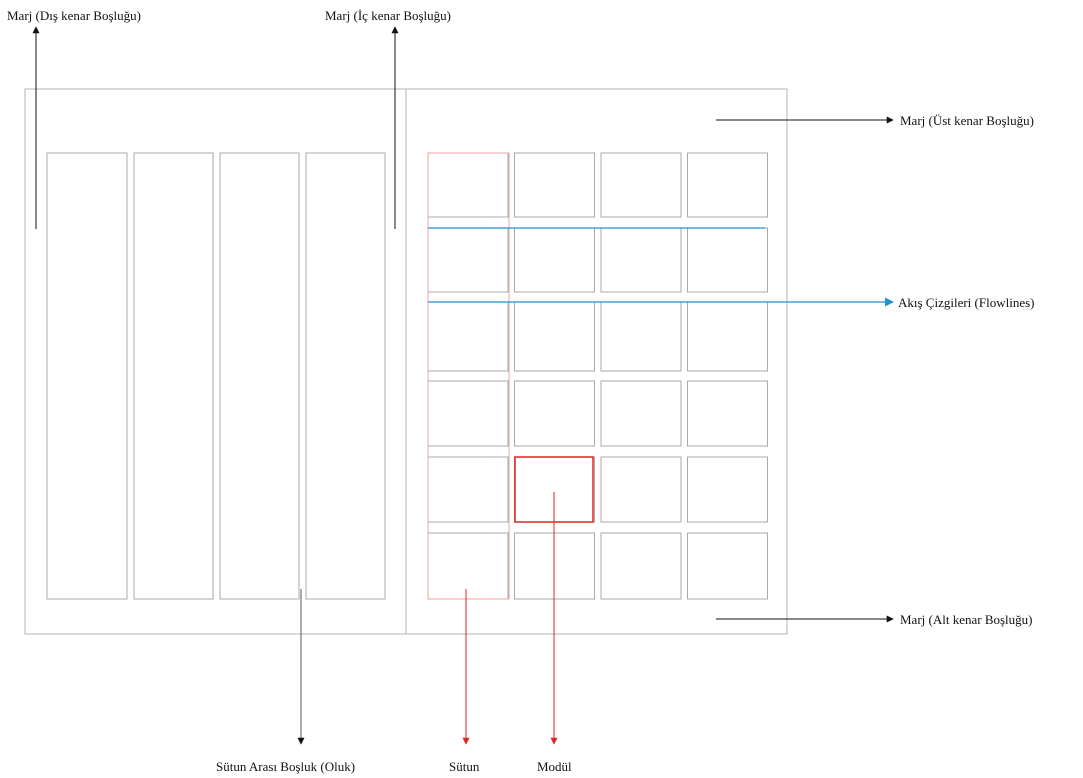 This screenshot has width=1083, height=778. What do you see at coordinates (966, 619) in the screenshot?
I see `bottom-margin-label: Marj (Alt kenar Boşluğu)` at bounding box center [966, 619].